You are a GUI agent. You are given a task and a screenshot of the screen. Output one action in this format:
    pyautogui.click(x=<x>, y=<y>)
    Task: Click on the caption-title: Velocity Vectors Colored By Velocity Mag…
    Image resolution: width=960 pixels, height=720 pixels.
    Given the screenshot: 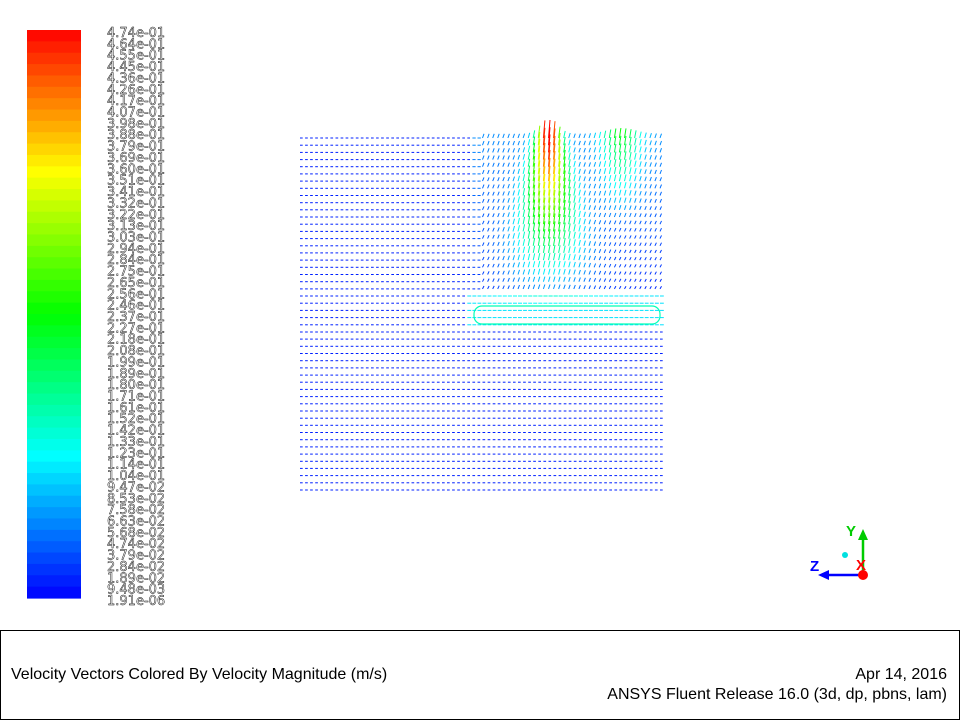 What is the action you would take?
    pyautogui.click(x=199, y=674)
    